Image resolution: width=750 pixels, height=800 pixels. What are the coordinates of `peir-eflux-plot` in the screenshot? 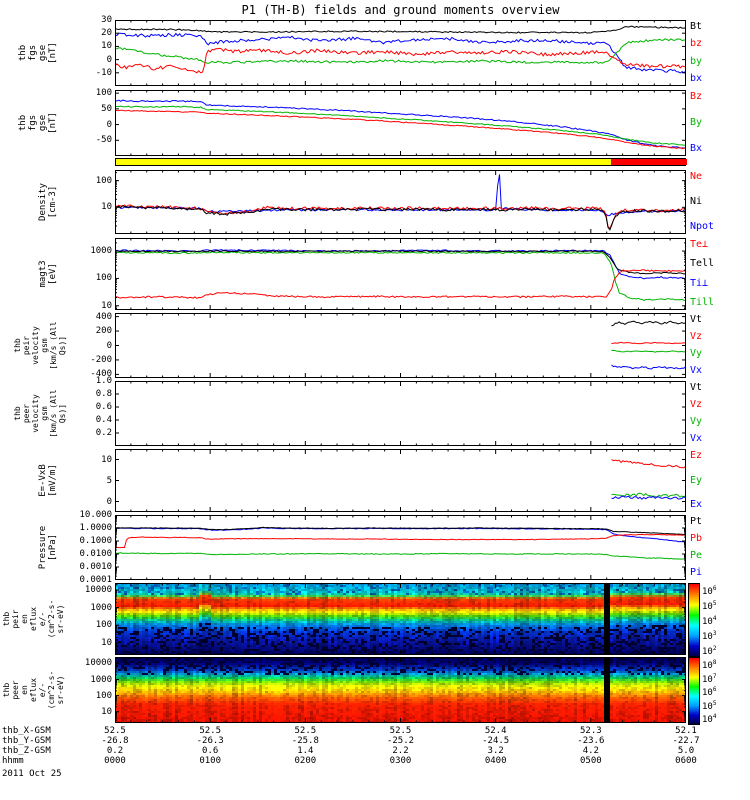 It's located at (400, 619).